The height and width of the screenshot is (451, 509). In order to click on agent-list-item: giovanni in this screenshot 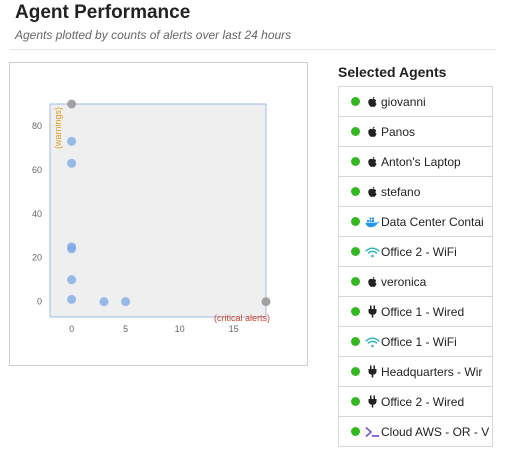, I will do `click(415, 102)`.